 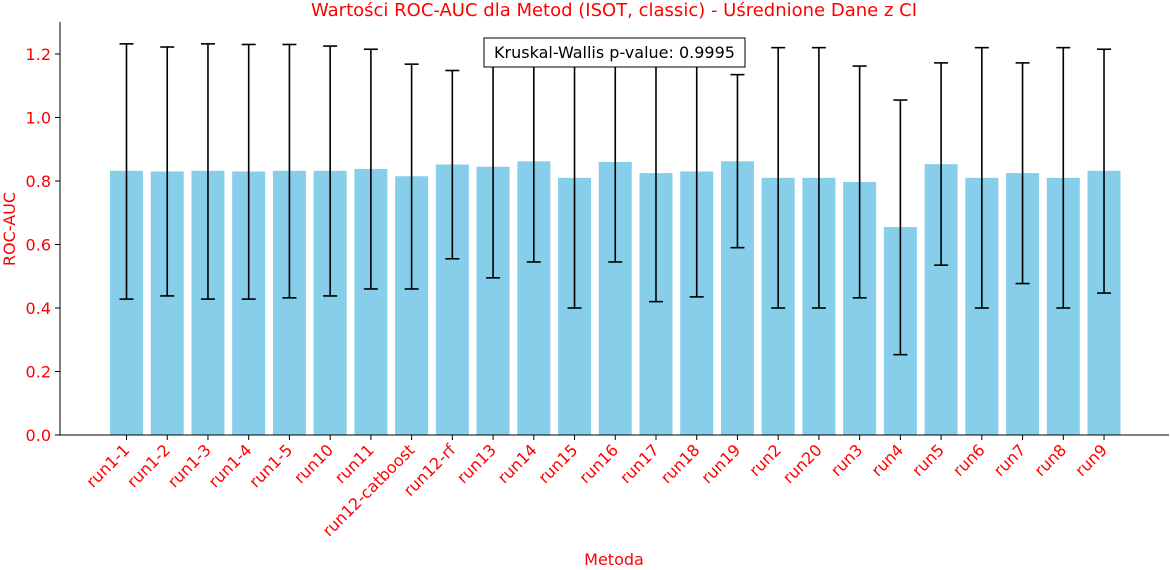 What do you see at coordinates (411, 176) in the screenshot?
I see `error-bar-run12-catboost` at bounding box center [411, 176].